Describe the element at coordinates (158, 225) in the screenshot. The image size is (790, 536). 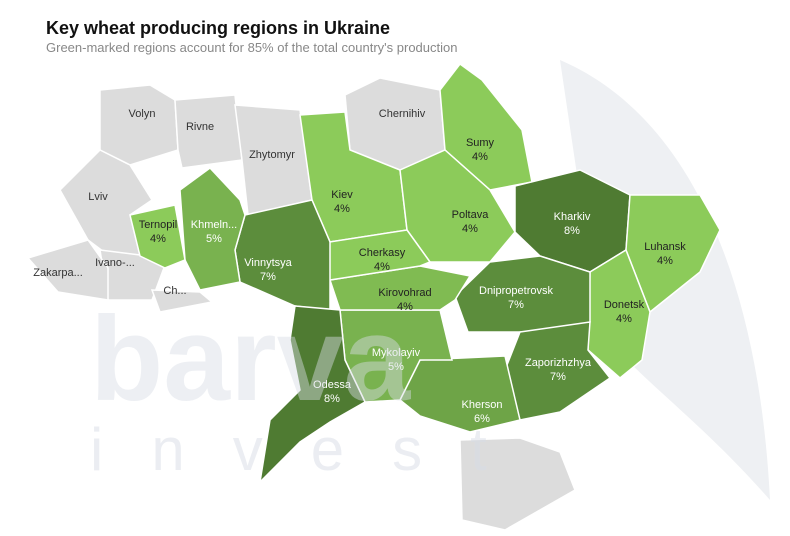
I see `region-label: Ternopil` at that location.